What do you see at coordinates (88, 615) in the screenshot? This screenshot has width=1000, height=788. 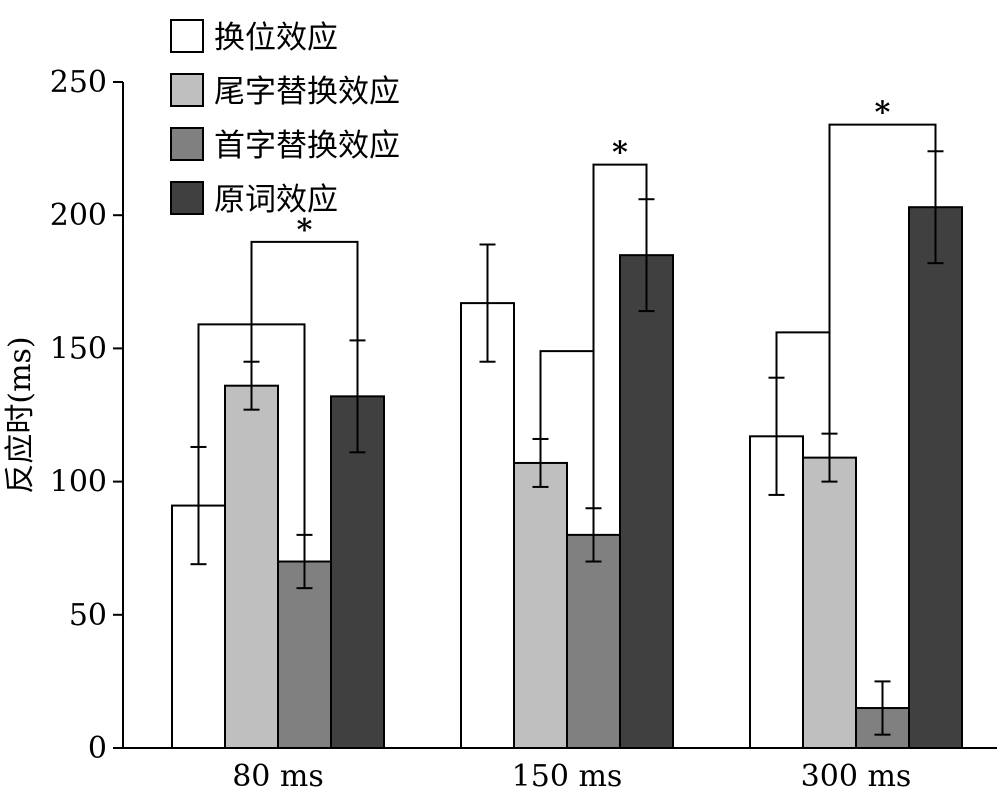 I see `y-tick-label: 50` at bounding box center [88, 615].